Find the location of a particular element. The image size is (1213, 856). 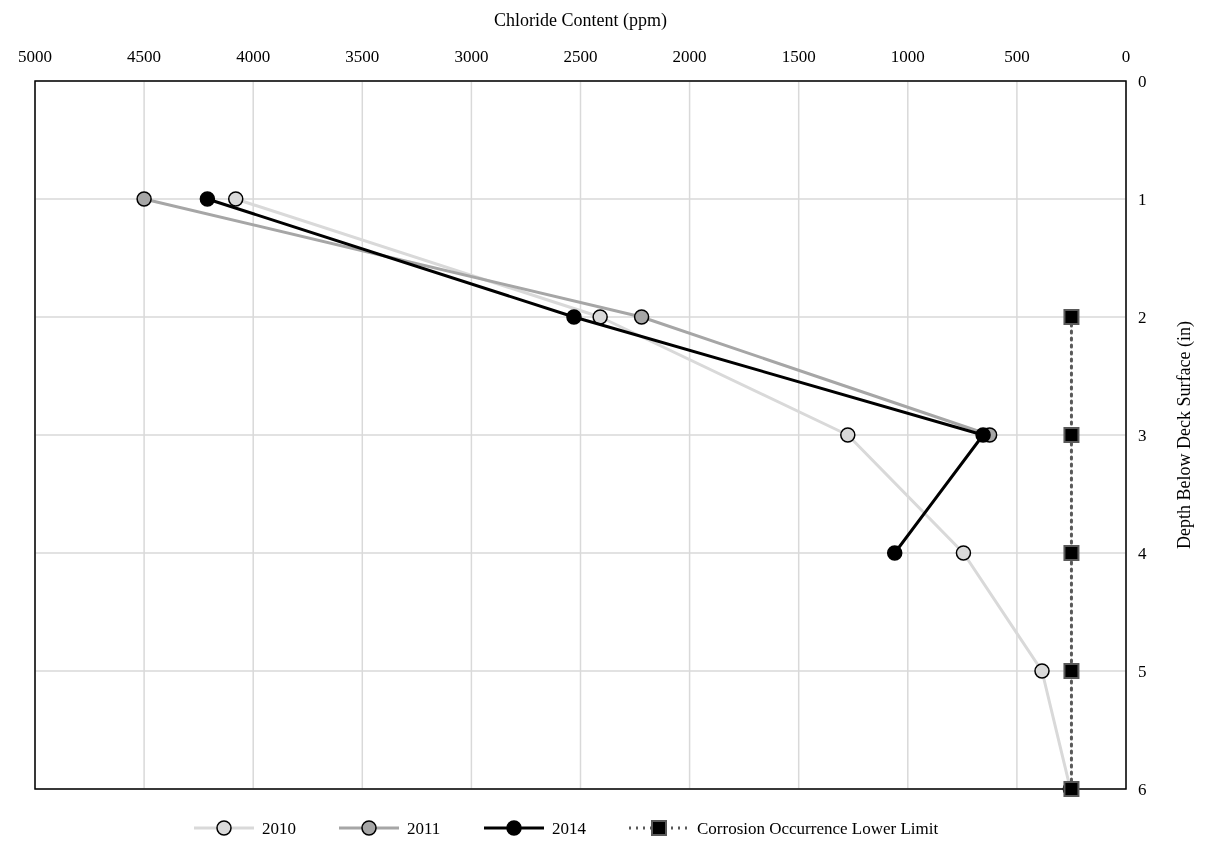

x-tick-label: 3000 is located at coordinates (471, 56).